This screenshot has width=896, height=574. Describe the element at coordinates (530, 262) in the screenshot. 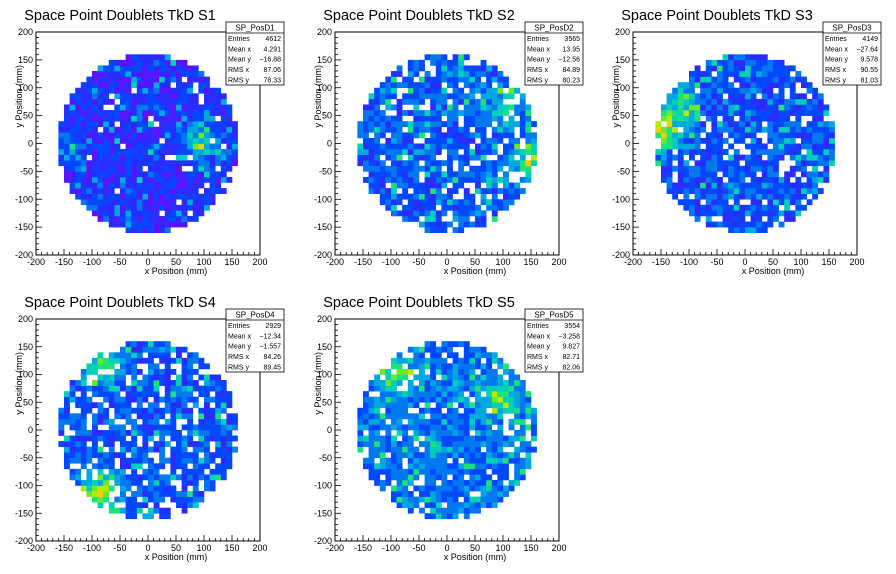

I see `x-tick-label: 150` at that location.